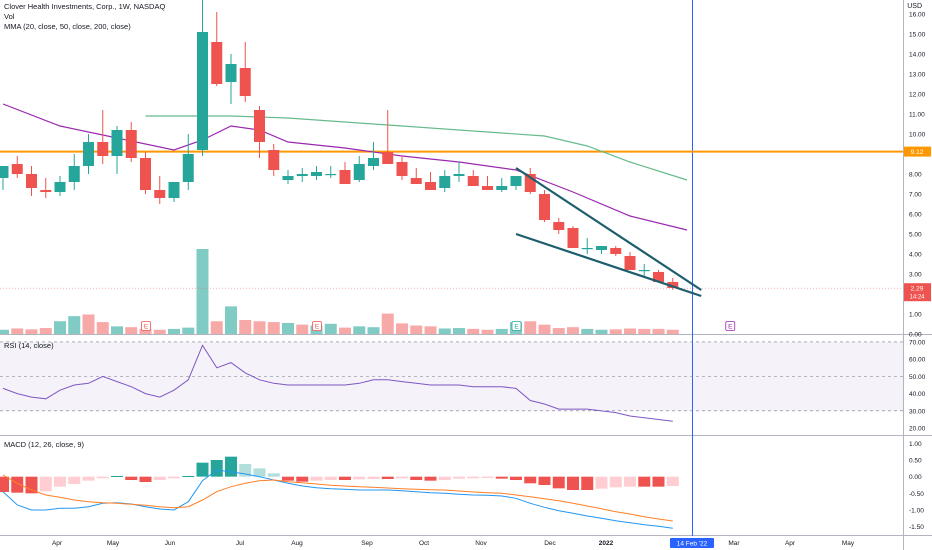 Image resolution: width=932 pixels, height=550 pixels. Describe the element at coordinates (917, 55) in the screenshot. I see `price-tick-label: 14.00` at that location.